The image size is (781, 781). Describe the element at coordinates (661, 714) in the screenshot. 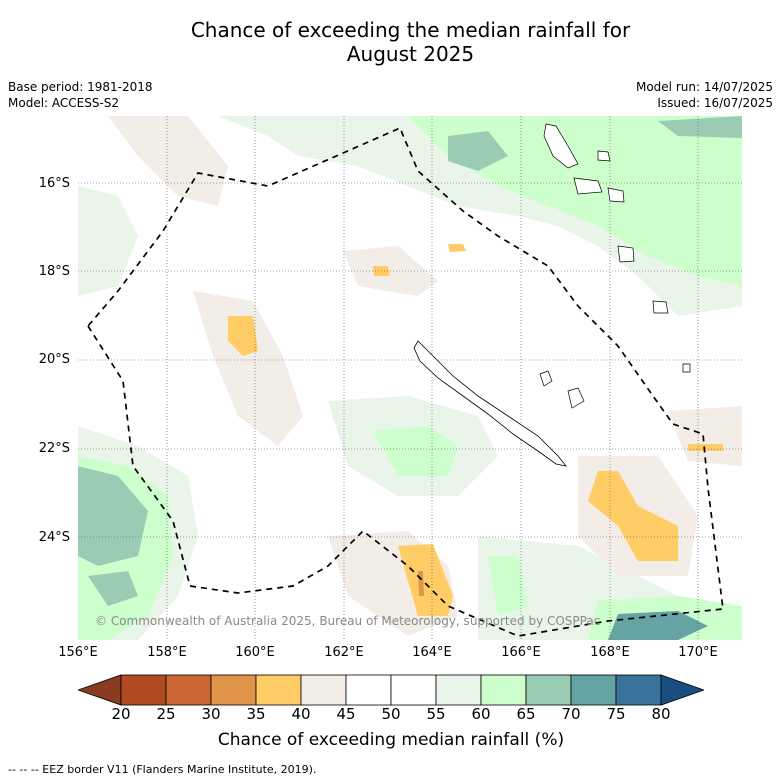

I see `colorbar-tick-label: 80` at that location.